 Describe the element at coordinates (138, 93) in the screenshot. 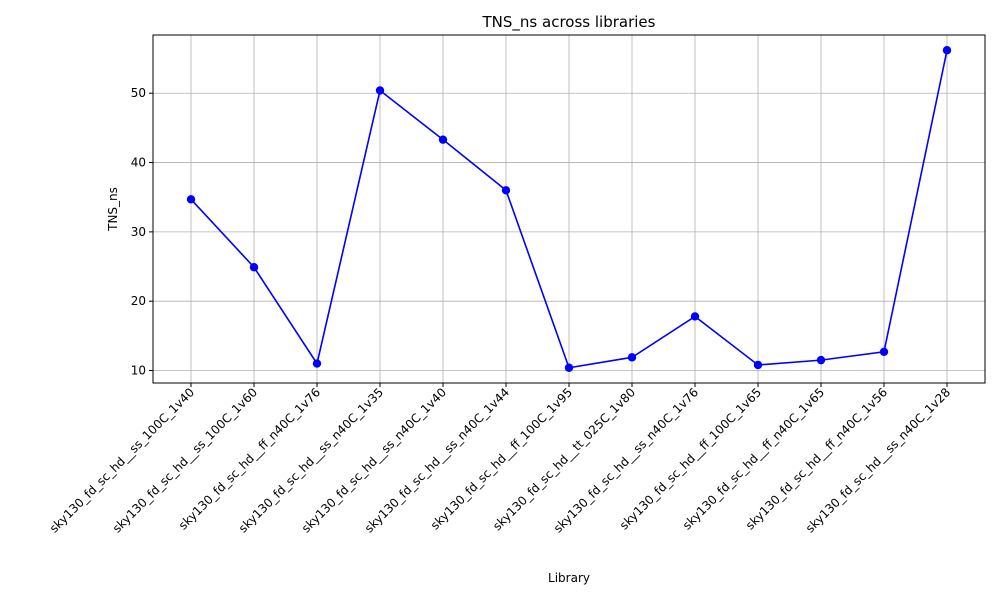

I see `y-tick-label: 50` at that location.